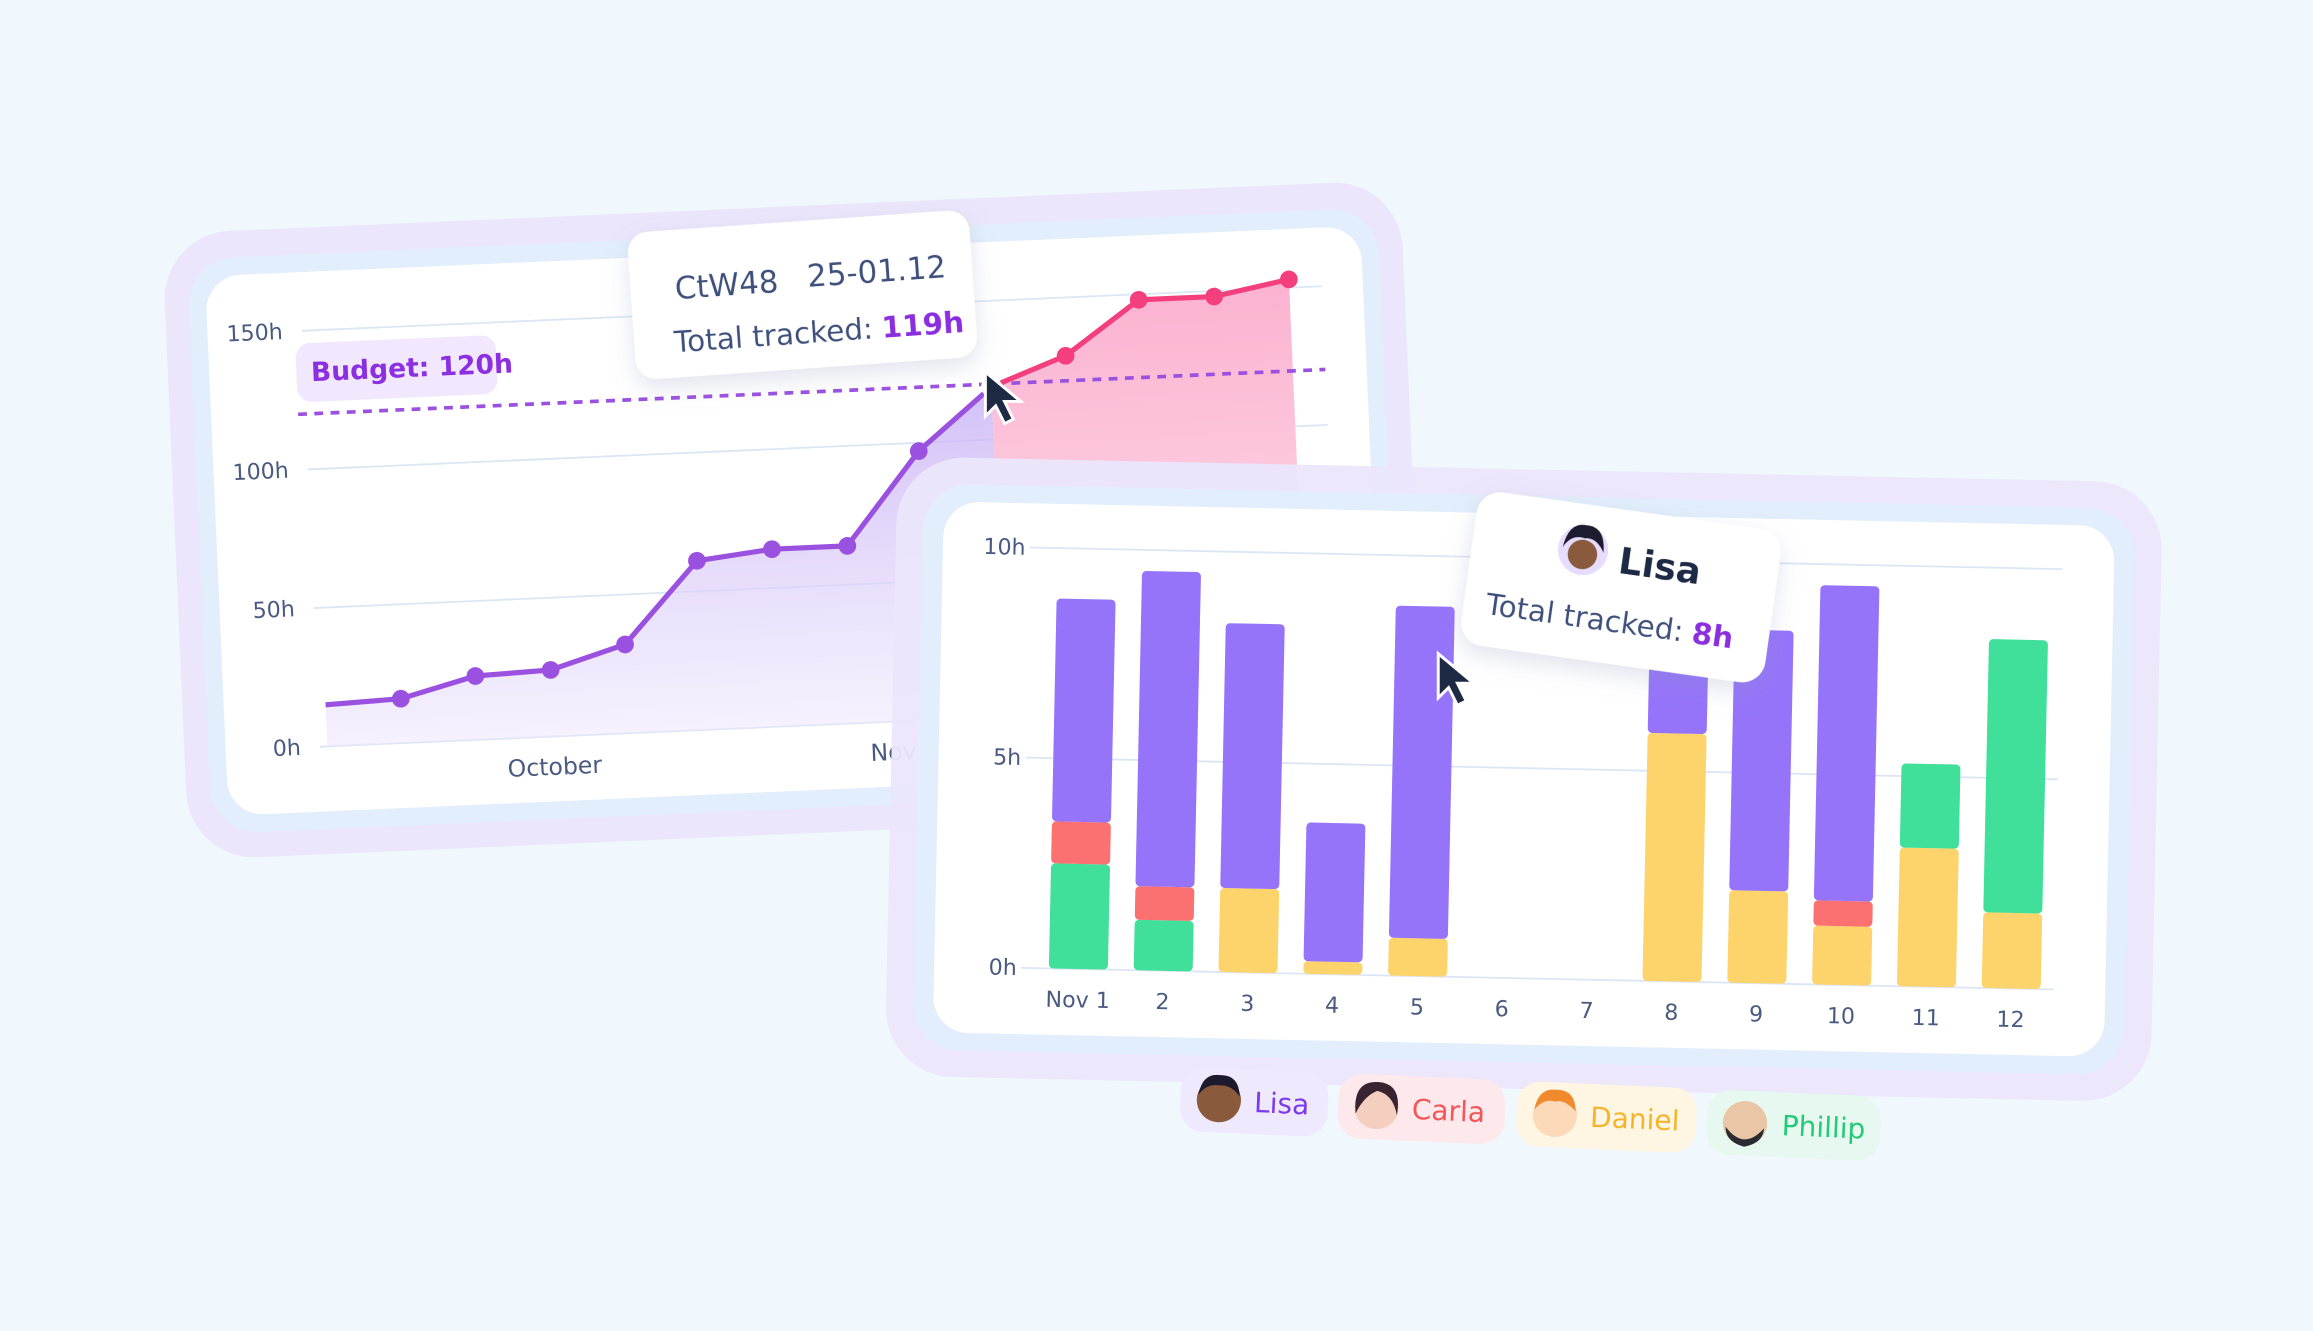 This screenshot has width=2313, height=1331. What do you see at coordinates (260, 472) in the screenshot?
I see `y-tick-label: 100h` at bounding box center [260, 472].